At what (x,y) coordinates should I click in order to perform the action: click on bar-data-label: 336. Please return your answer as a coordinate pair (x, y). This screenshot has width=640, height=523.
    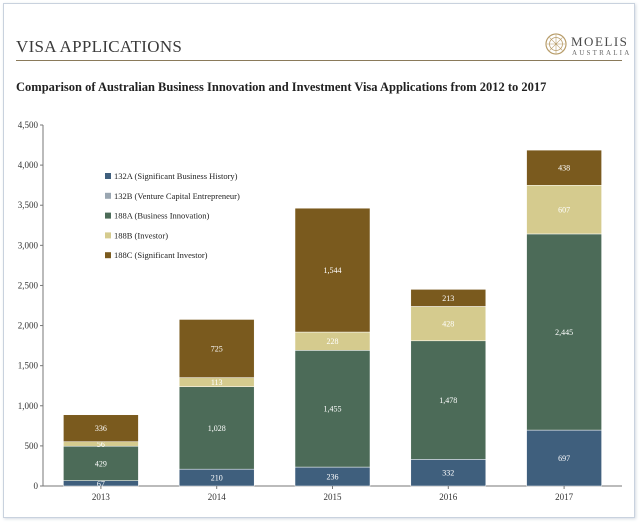
    Looking at the image, I should click on (101, 428).